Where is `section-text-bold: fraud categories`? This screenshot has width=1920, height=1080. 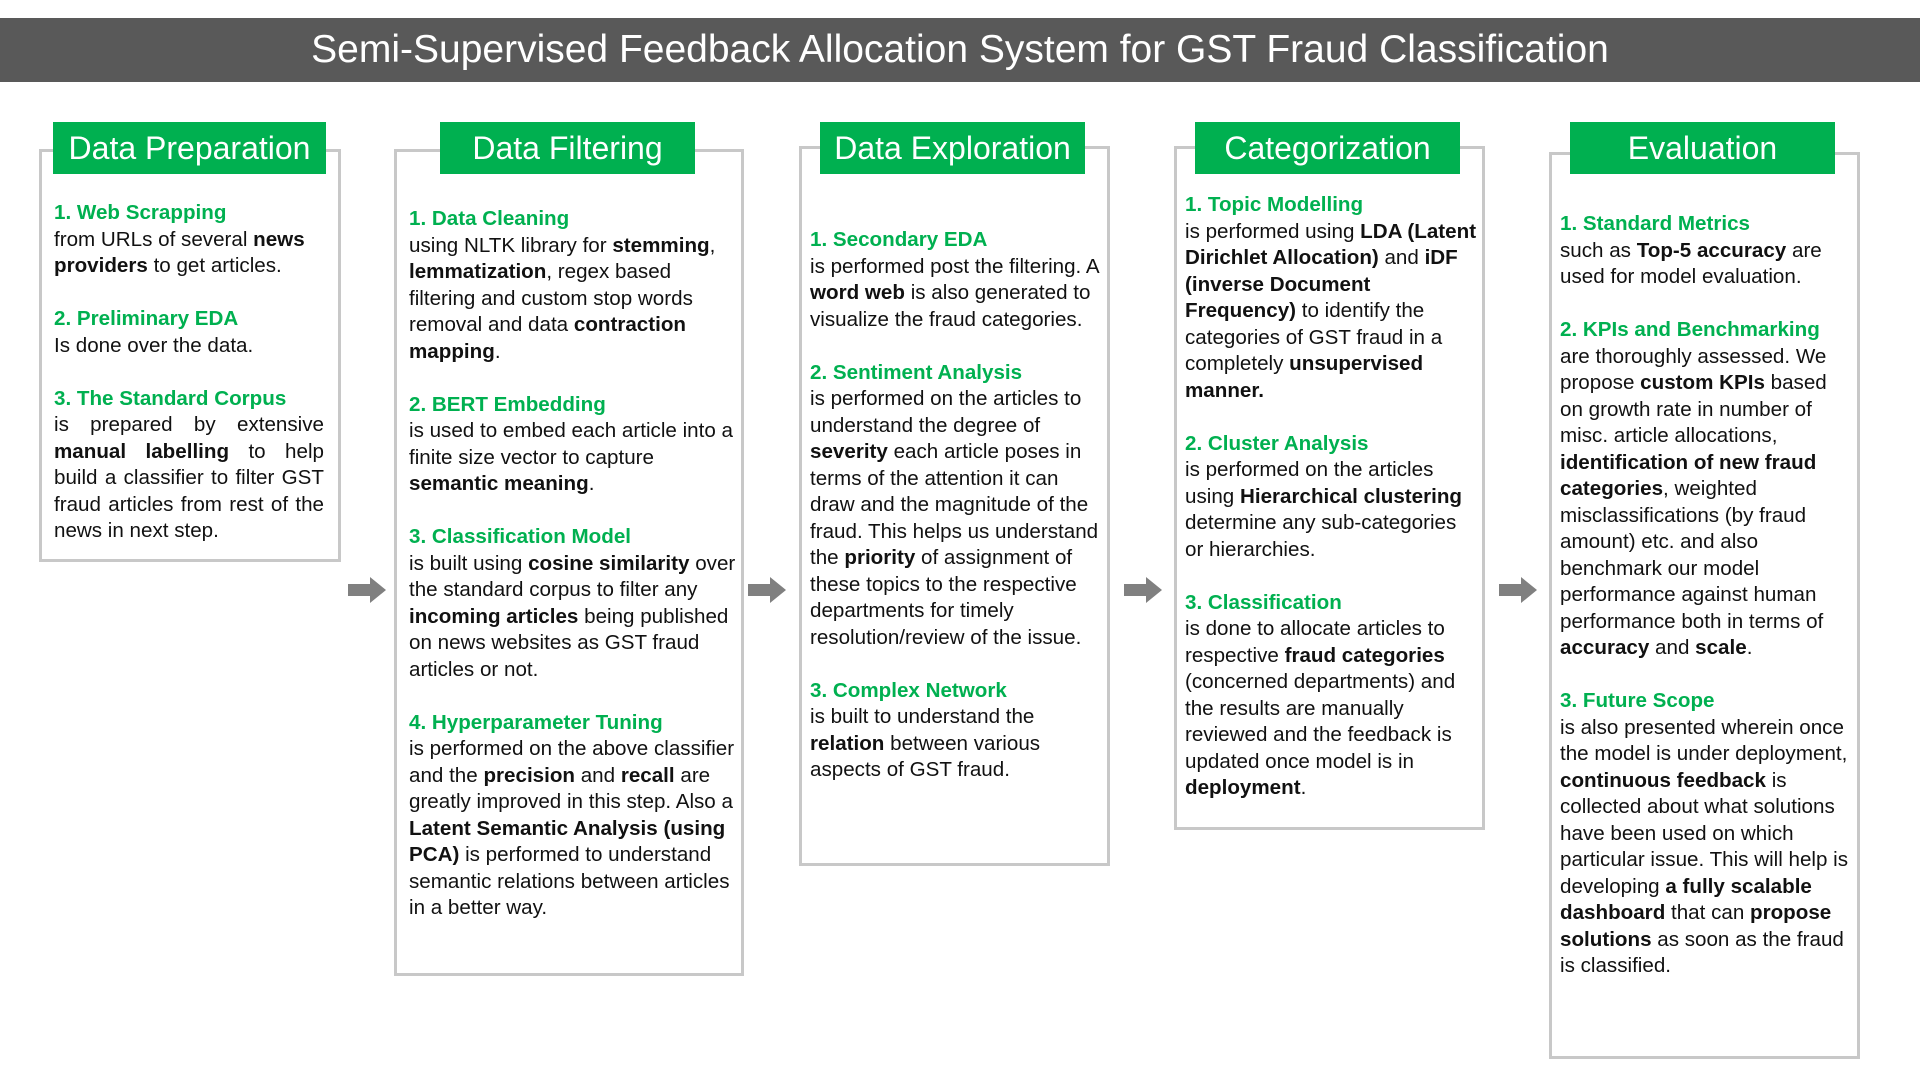 section-text-bold: fraud categories is located at coordinates (1364, 655).